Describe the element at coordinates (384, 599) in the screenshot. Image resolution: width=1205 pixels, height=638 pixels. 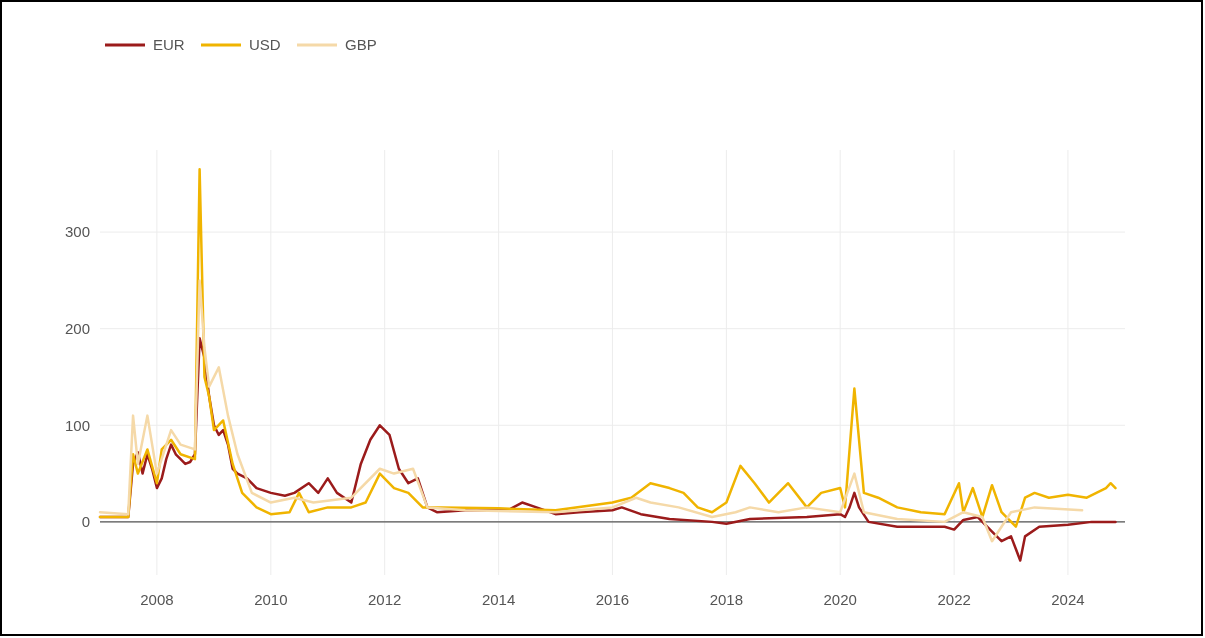
I see `x-tick-label: 2012` at that location.